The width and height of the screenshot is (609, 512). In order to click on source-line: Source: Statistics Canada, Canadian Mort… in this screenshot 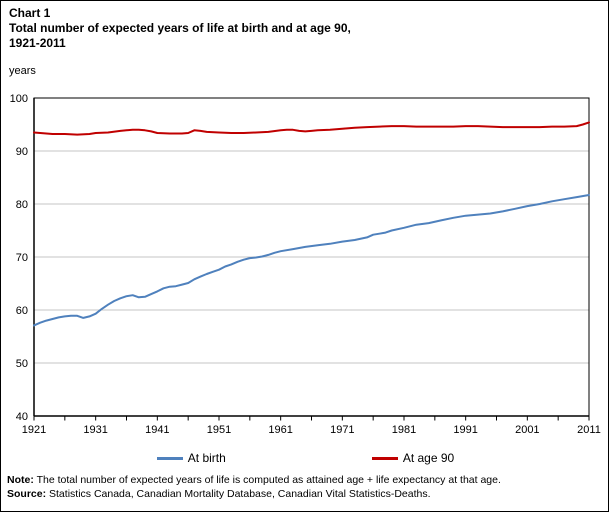, I will do `click(306, 494)`.